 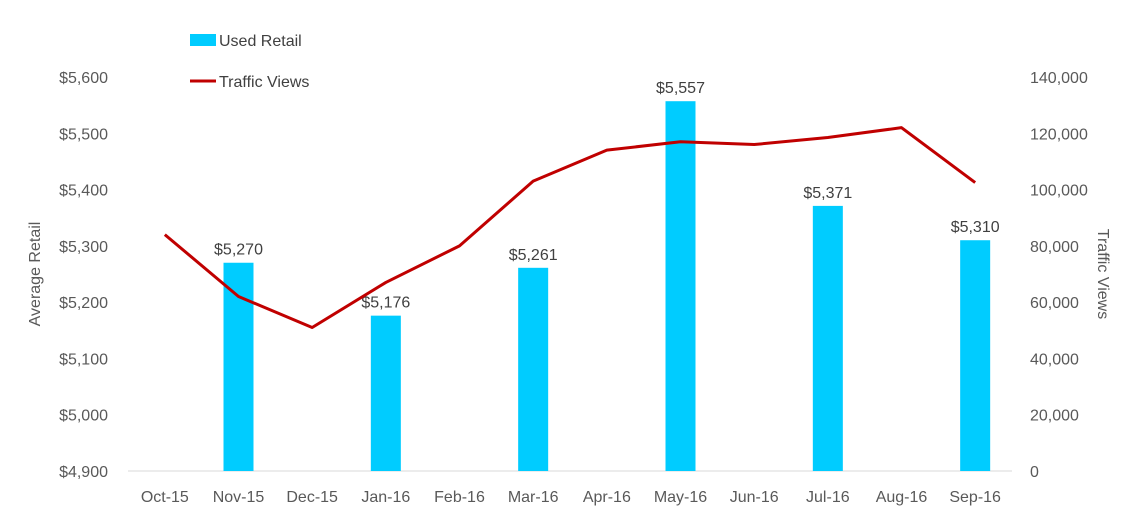 I want to click on y2-tick-label: 140,000, so click(x=1059, y=78).